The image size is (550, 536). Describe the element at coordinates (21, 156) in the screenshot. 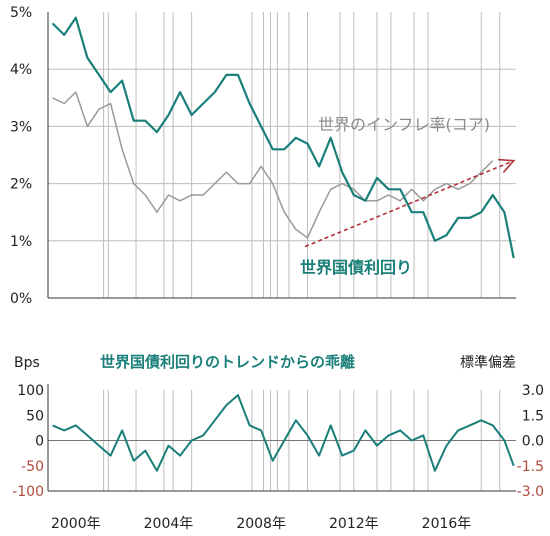

I see `top-y-axis: 0% 1% 2% 3% 4% 5%` at that location.